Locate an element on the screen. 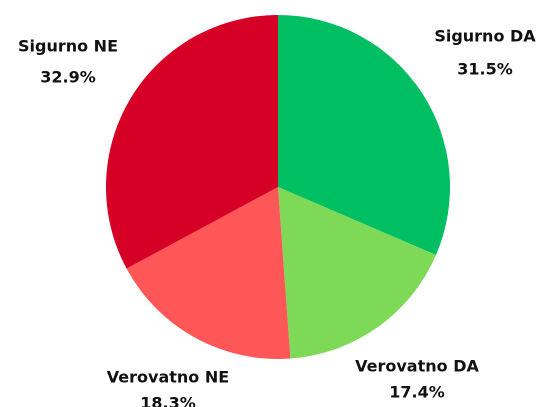 The image size is (547, 407). slice-value-label: 18.3% is located at coordinates (168, 400).